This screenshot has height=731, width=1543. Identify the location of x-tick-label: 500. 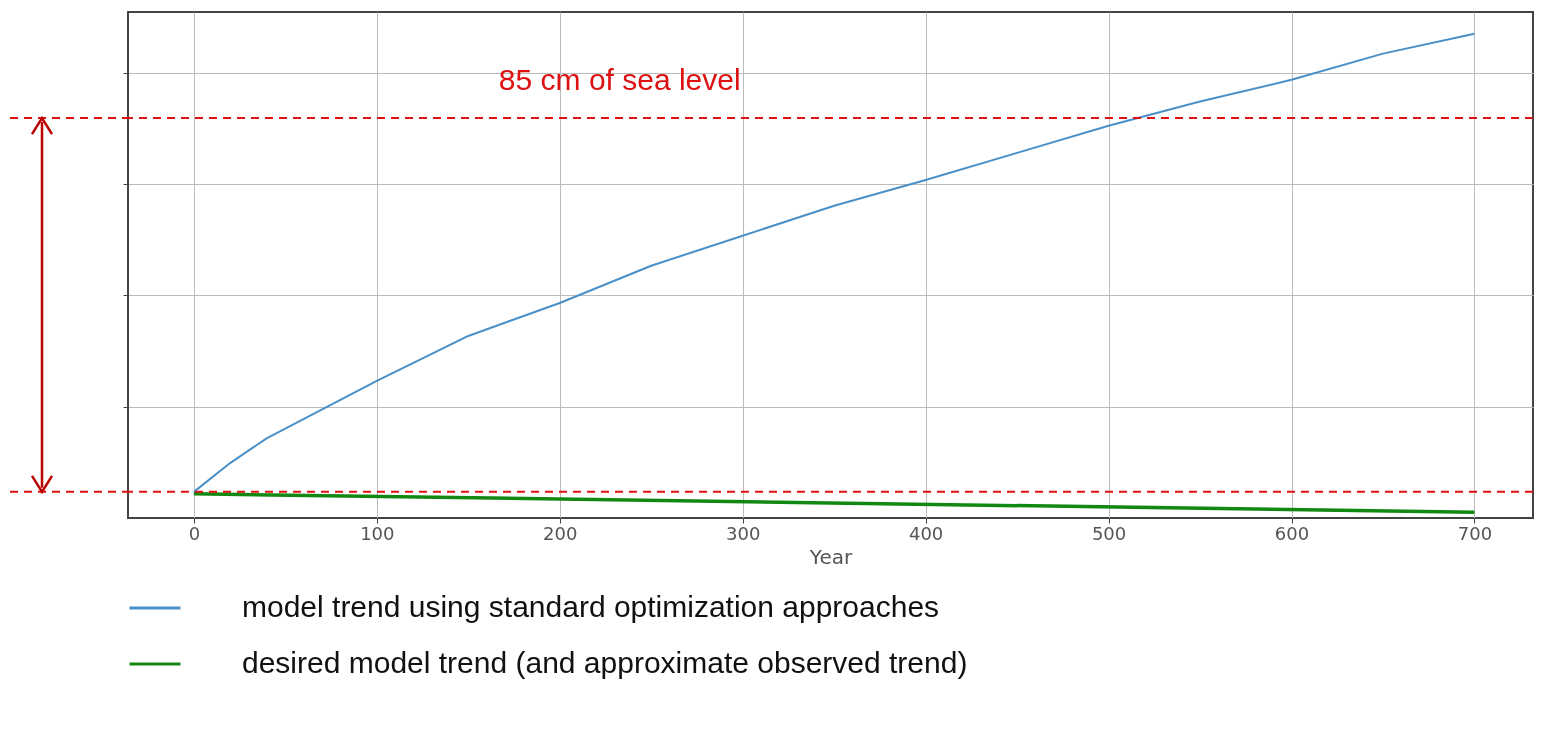
(1109, 533).